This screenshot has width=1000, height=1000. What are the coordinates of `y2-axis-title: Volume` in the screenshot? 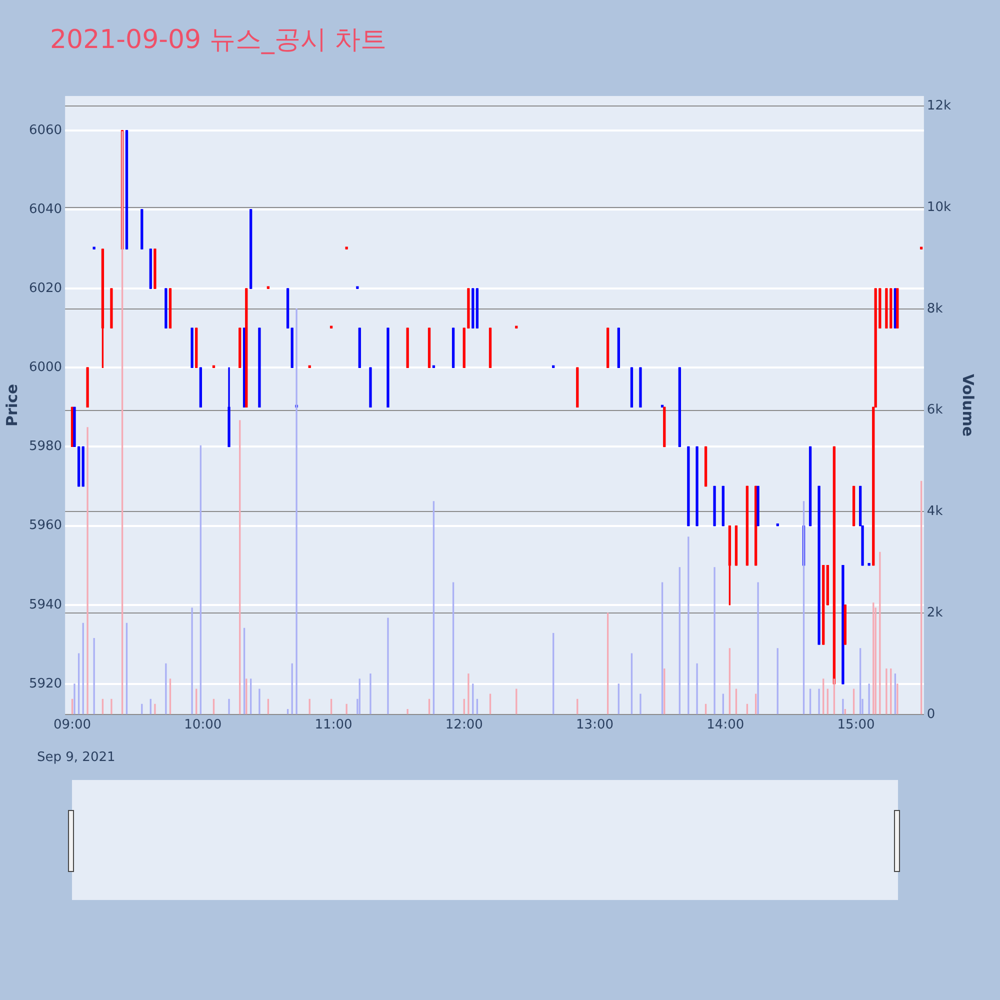 It's located at (968, 405).